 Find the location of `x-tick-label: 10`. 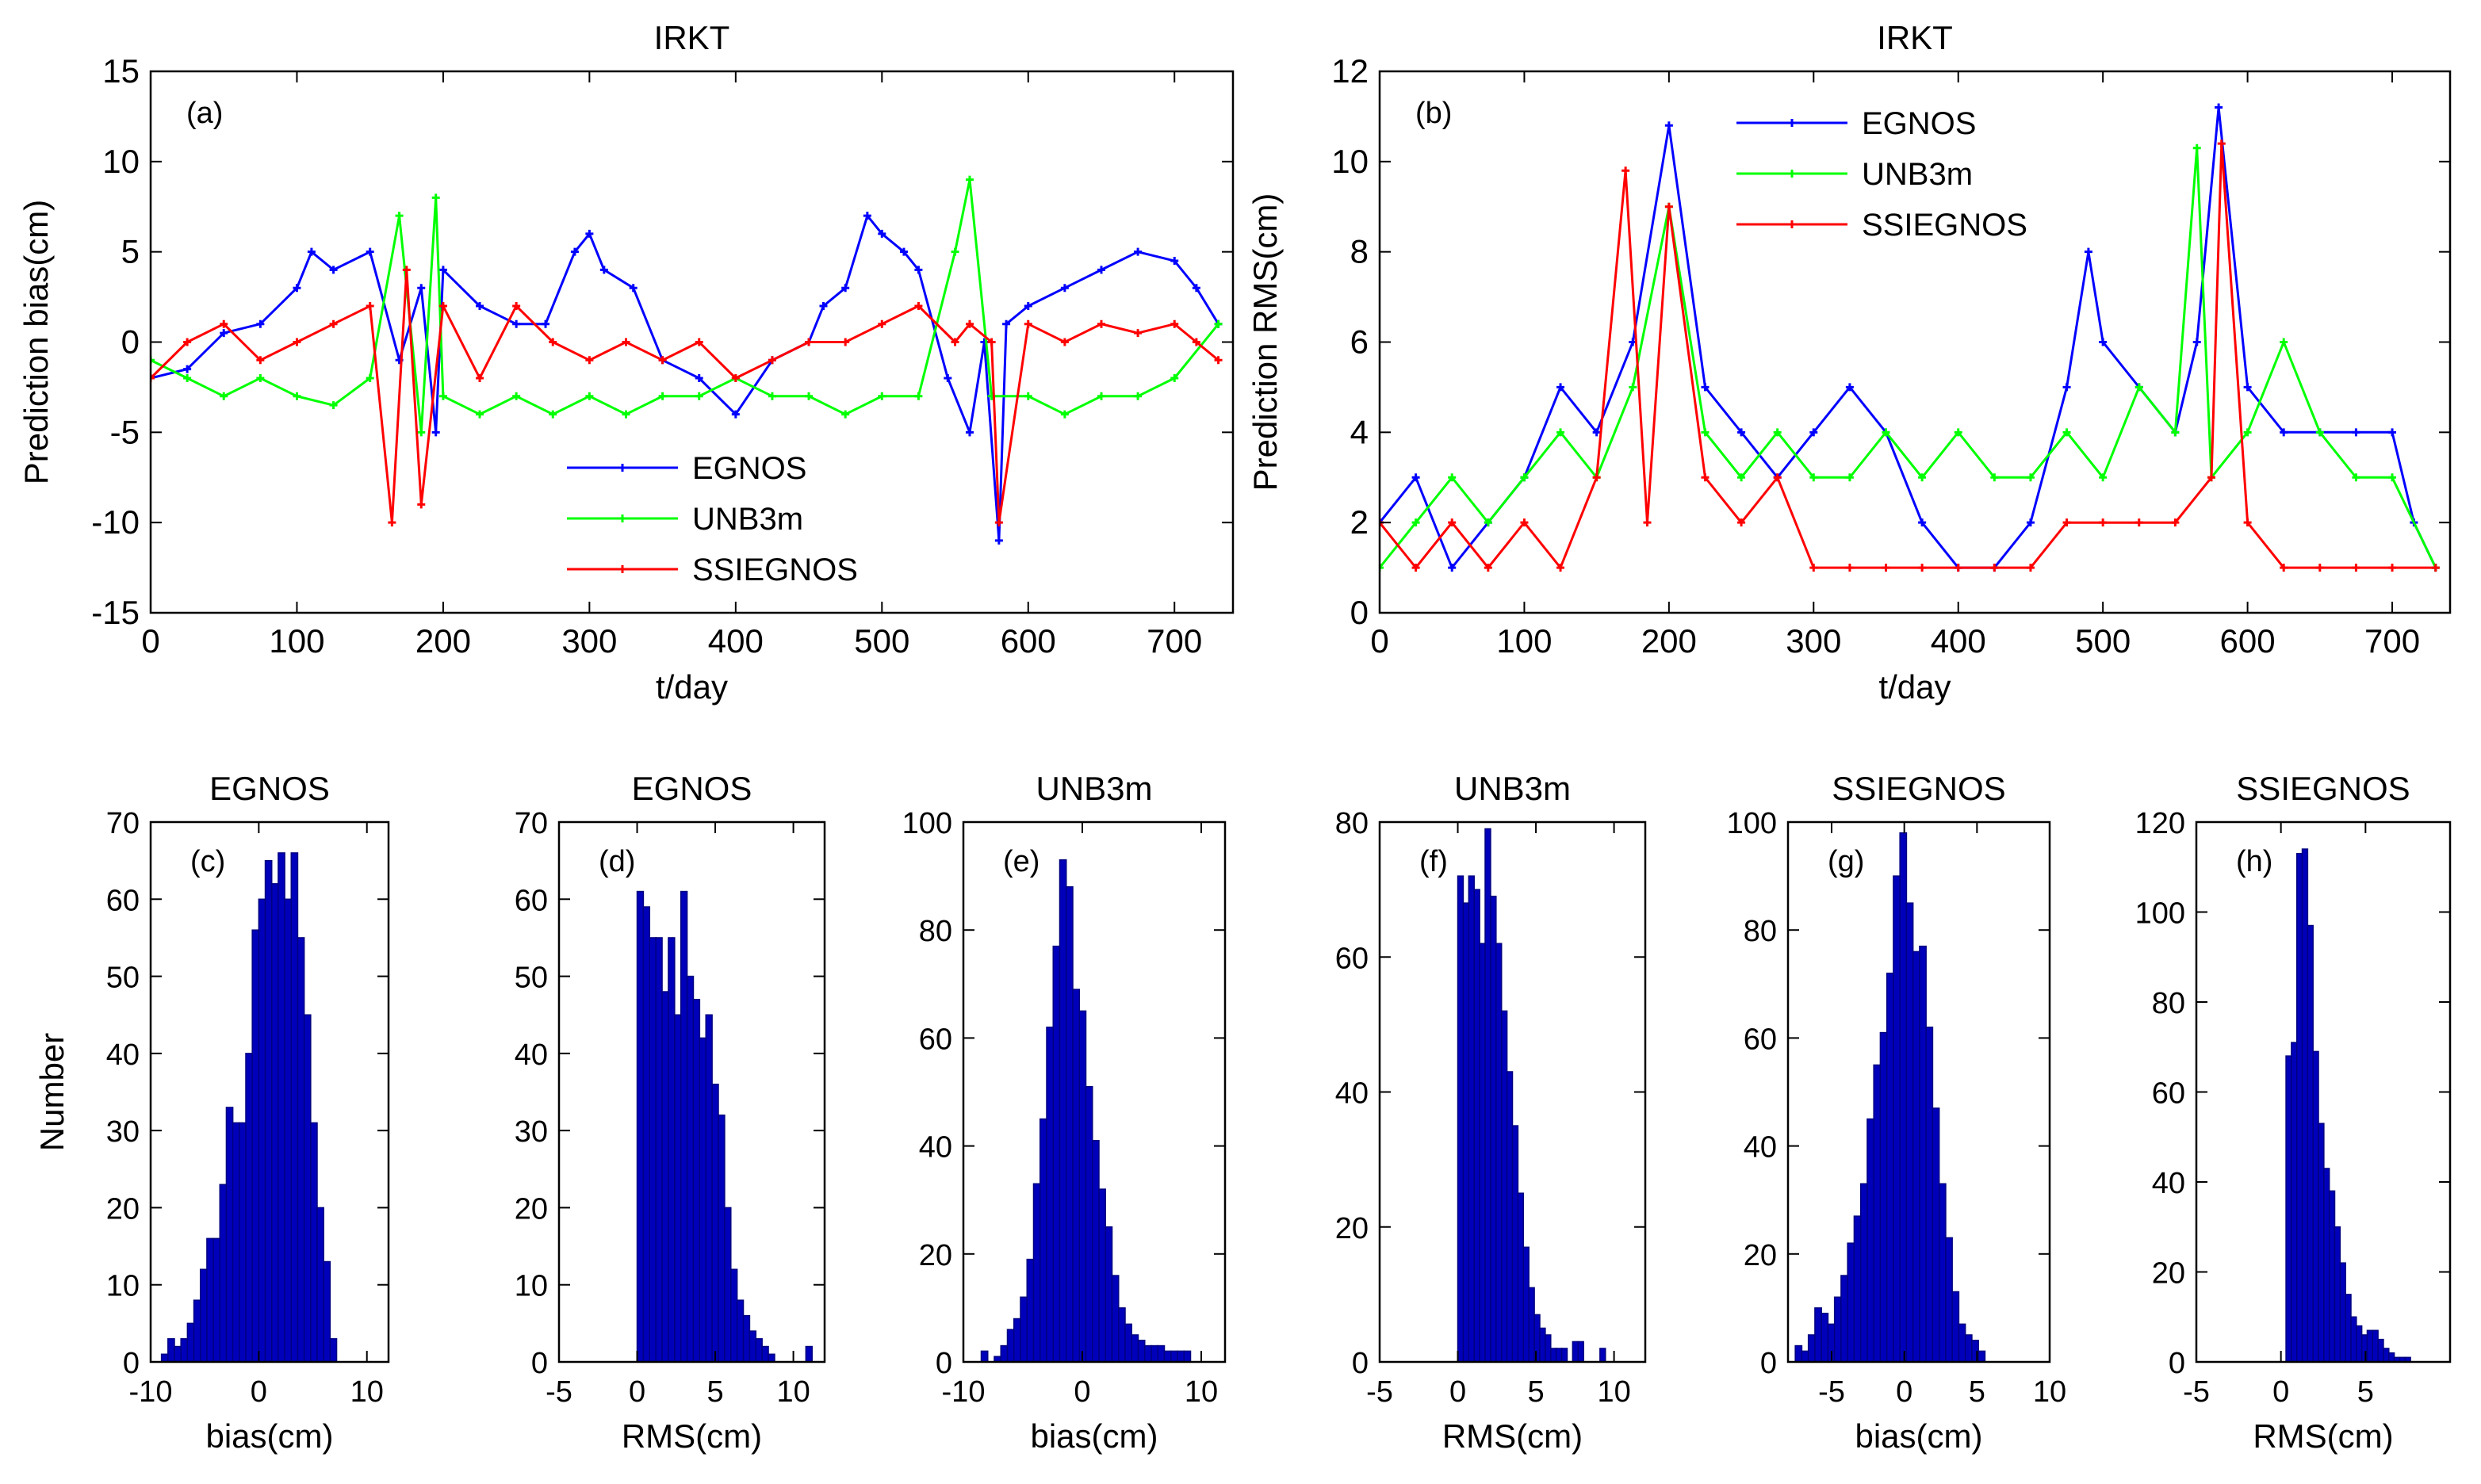

x-tick-label: 10 is located at coordinates (367, 1392).